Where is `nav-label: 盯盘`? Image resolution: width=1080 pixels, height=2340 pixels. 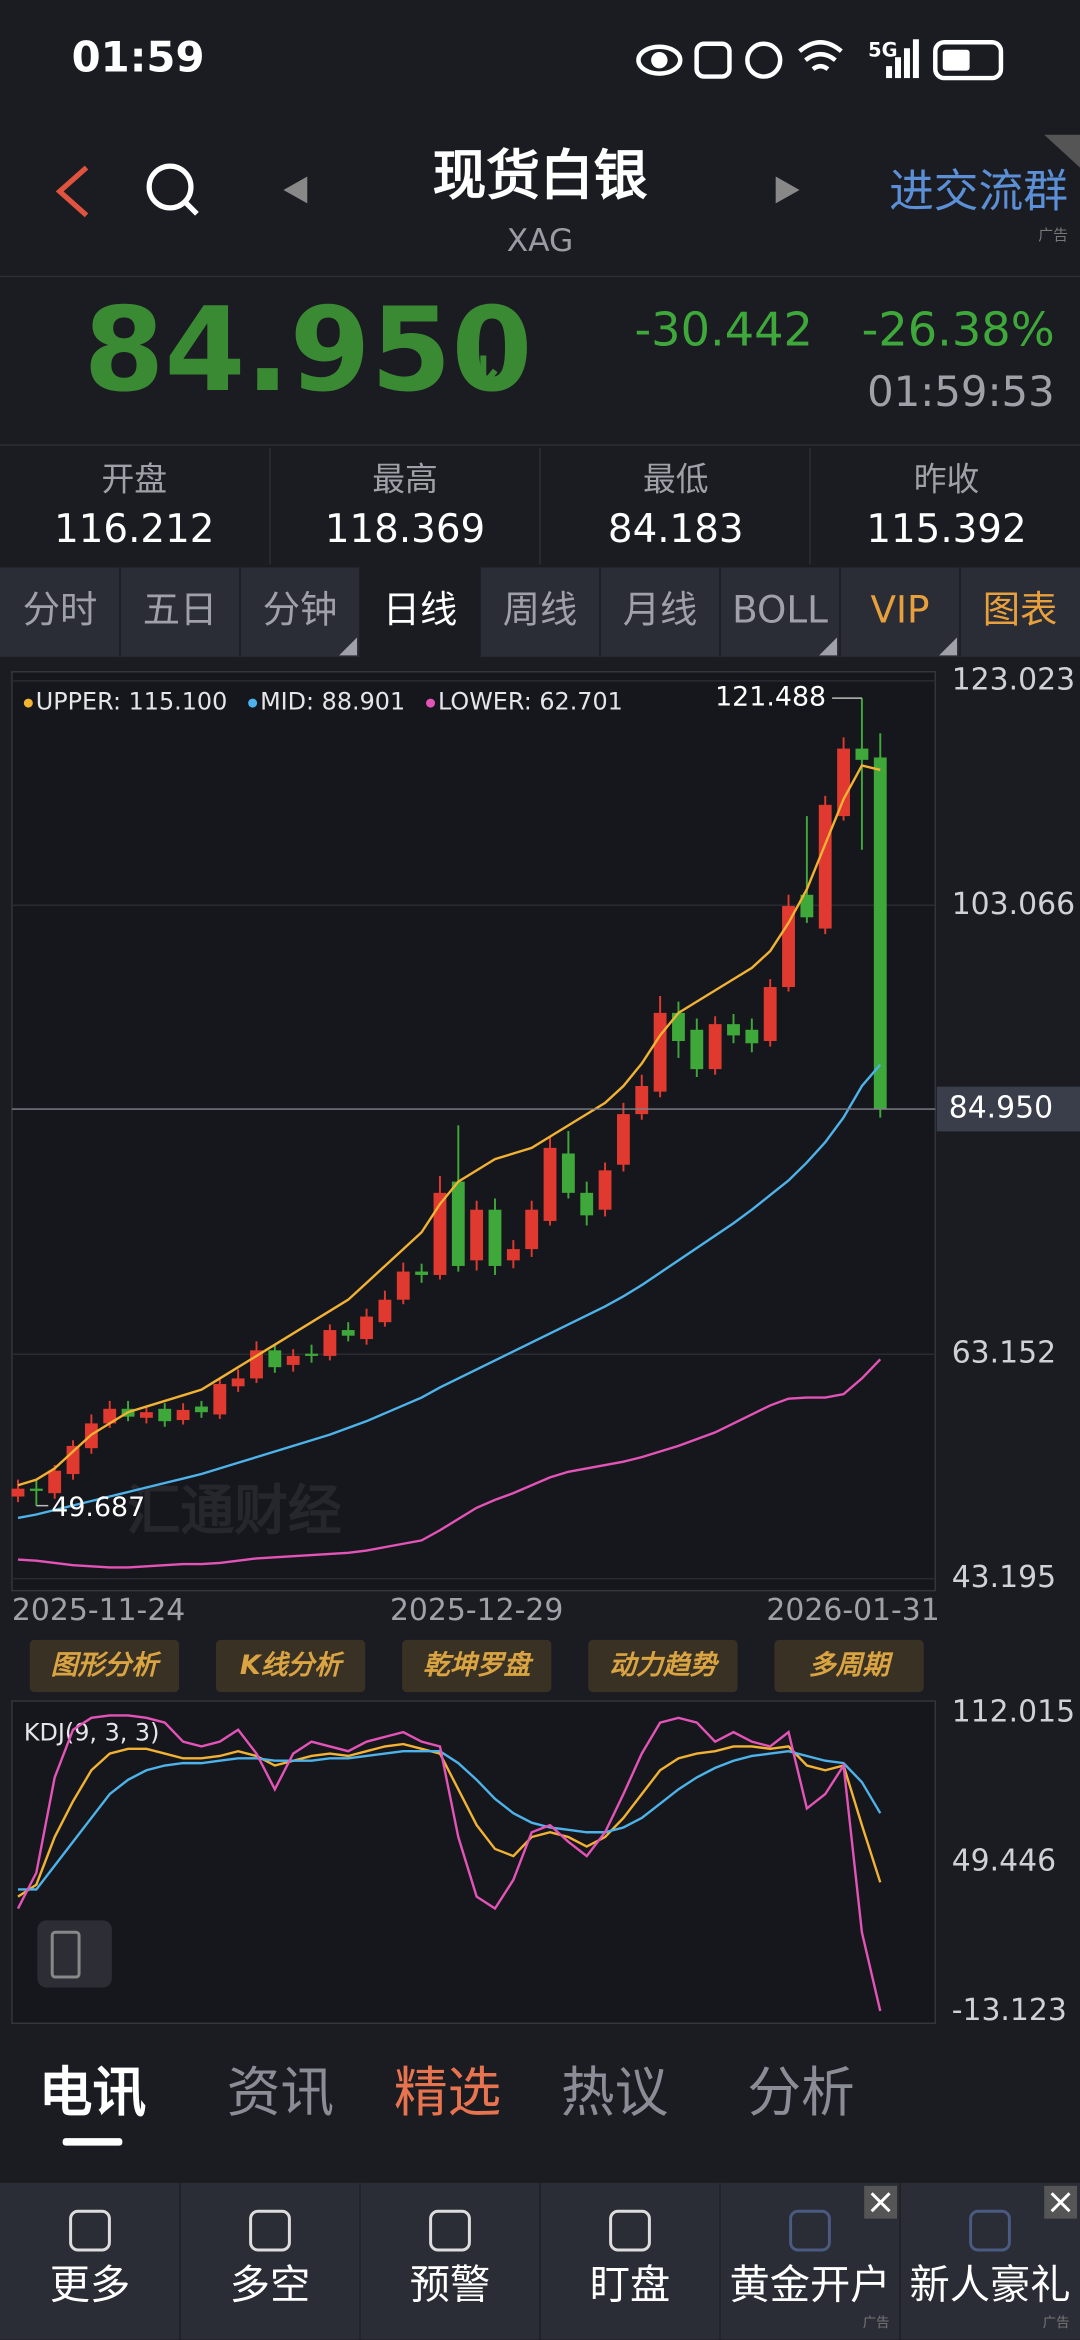
nav-label: 盯盘 is located at coordinates (630, 2285).